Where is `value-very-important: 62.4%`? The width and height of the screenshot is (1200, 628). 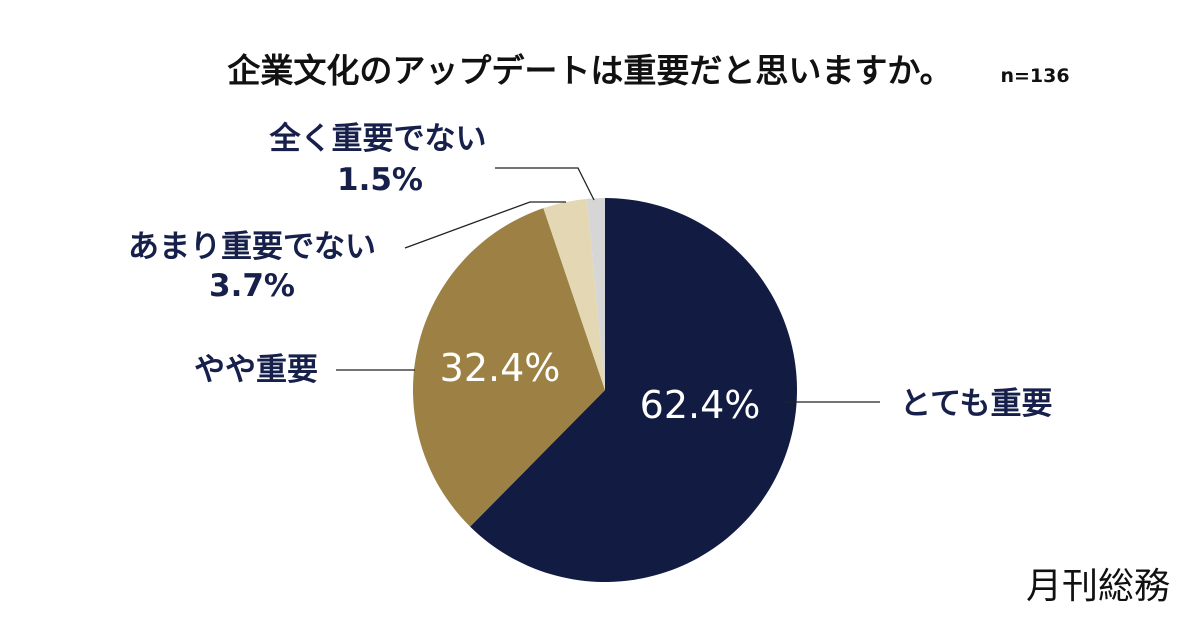
value-very-important: 62.4% is located at coordinates (700, 405).